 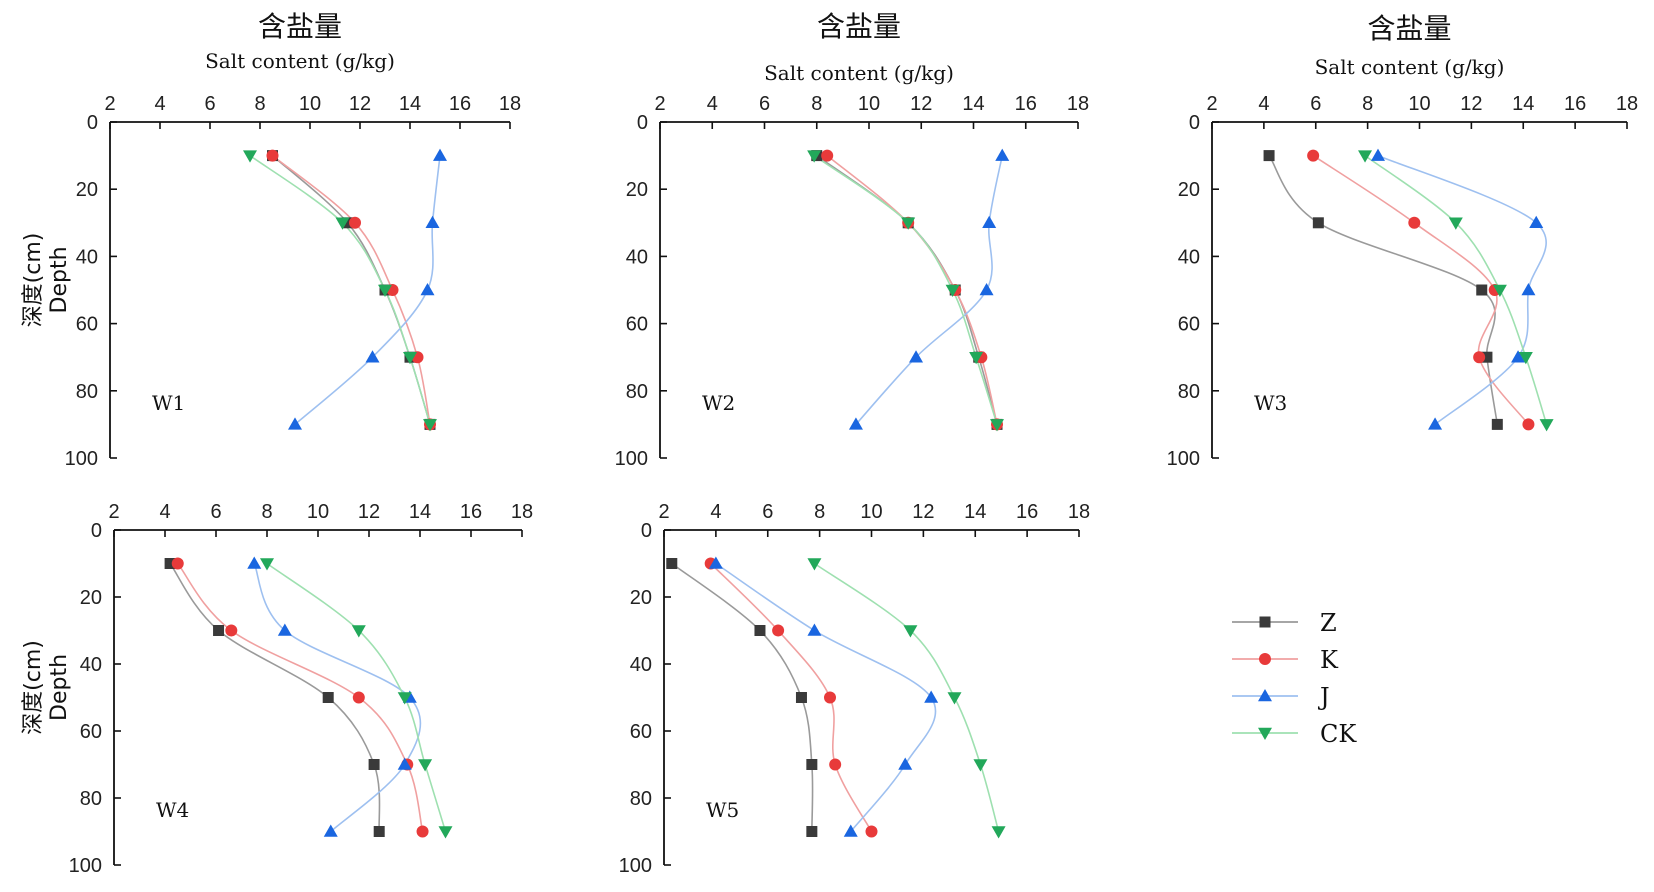 I want to click on panel-label: W1, so click(x=168, y=403).